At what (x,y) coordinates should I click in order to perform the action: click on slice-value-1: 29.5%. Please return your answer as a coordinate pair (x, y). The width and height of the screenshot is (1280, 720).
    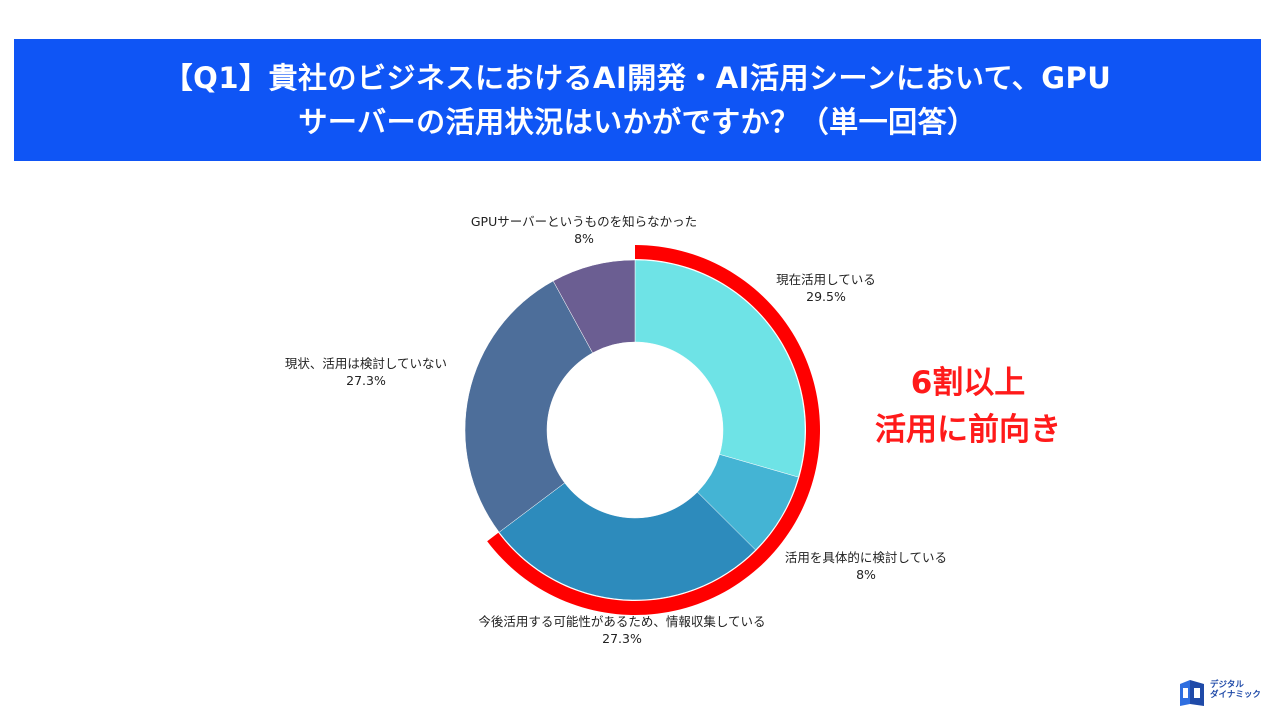
    Looking at the image, I should click on (826, 296).